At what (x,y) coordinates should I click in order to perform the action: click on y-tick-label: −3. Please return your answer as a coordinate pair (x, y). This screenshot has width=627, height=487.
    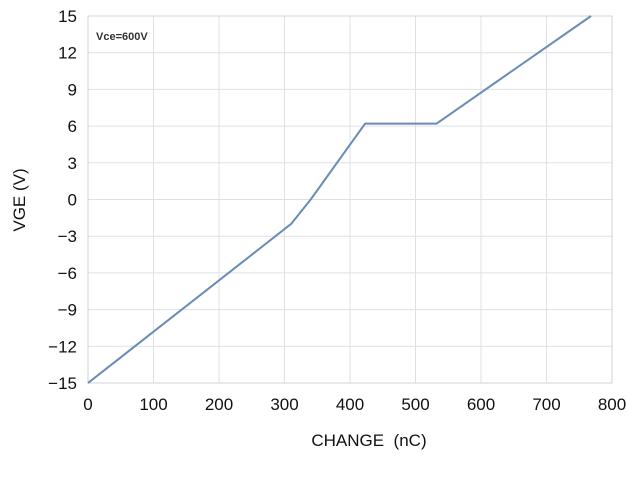
    Looking at the image, I should click on (67, 236).